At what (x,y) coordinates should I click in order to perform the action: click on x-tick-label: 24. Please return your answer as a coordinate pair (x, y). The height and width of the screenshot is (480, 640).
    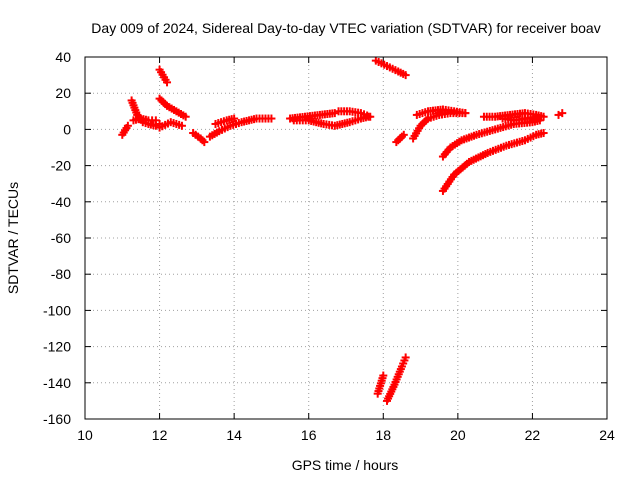
    Looking at the image, I should click on (607, 435).